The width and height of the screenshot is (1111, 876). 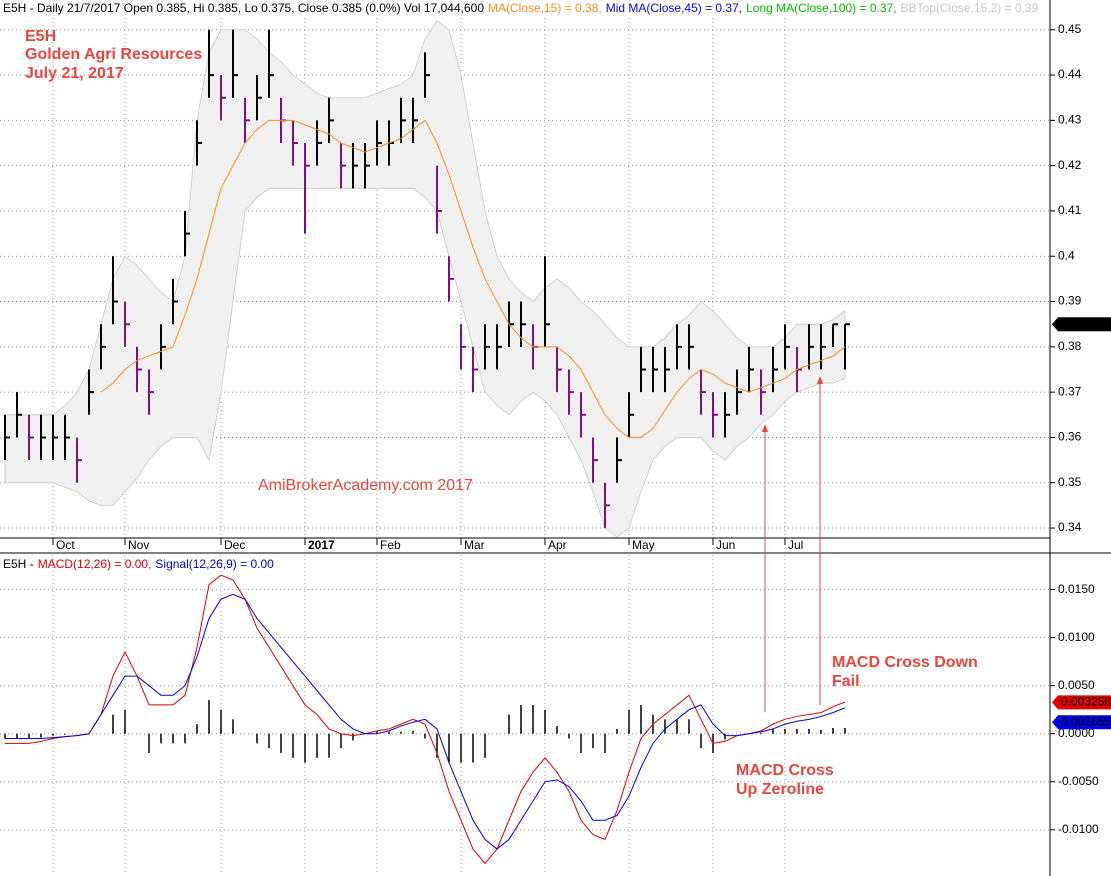 What do you see at coordinates (1076, 733) in the screenshot?
I see `y-tick-label: 0.0000` at bounding box center [1076, 733].